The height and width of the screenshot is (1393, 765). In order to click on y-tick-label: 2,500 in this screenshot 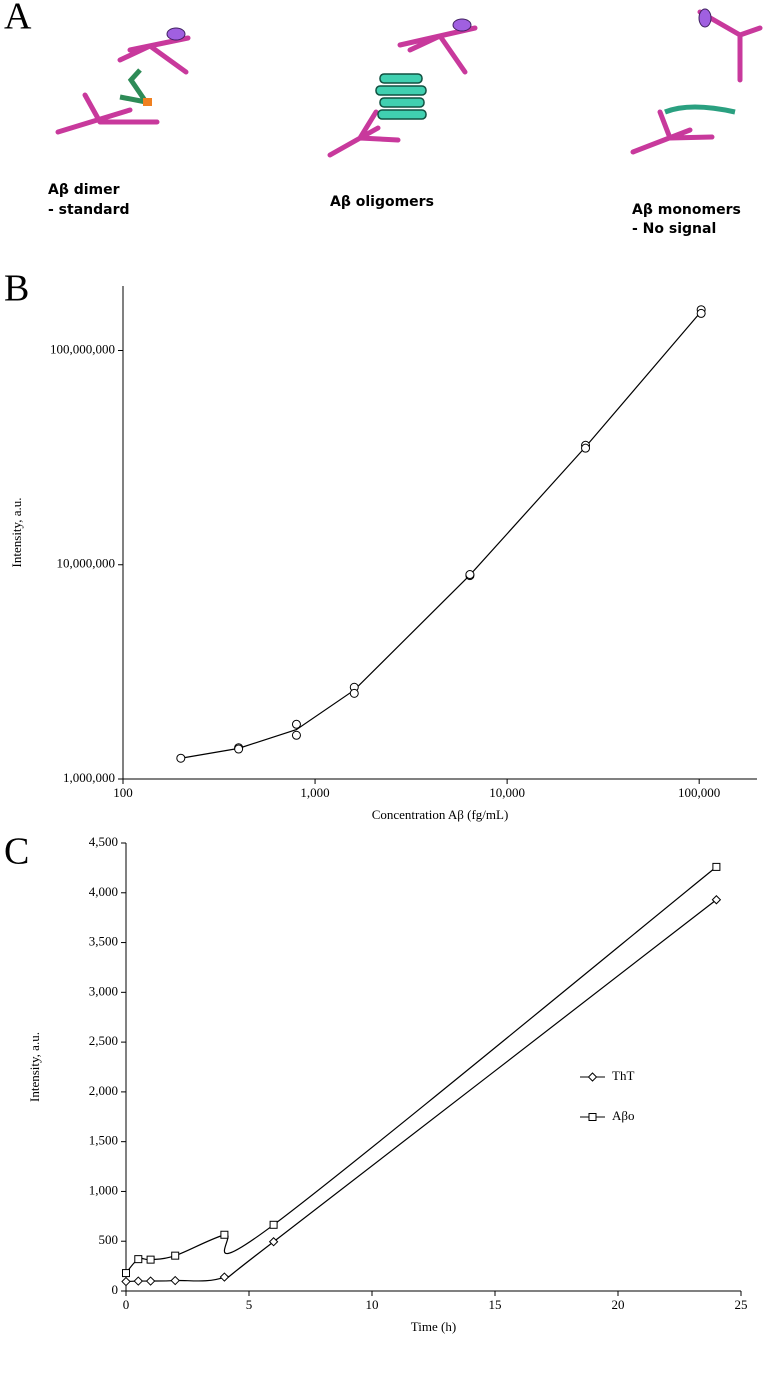, I will do `click(103, 1040)`.